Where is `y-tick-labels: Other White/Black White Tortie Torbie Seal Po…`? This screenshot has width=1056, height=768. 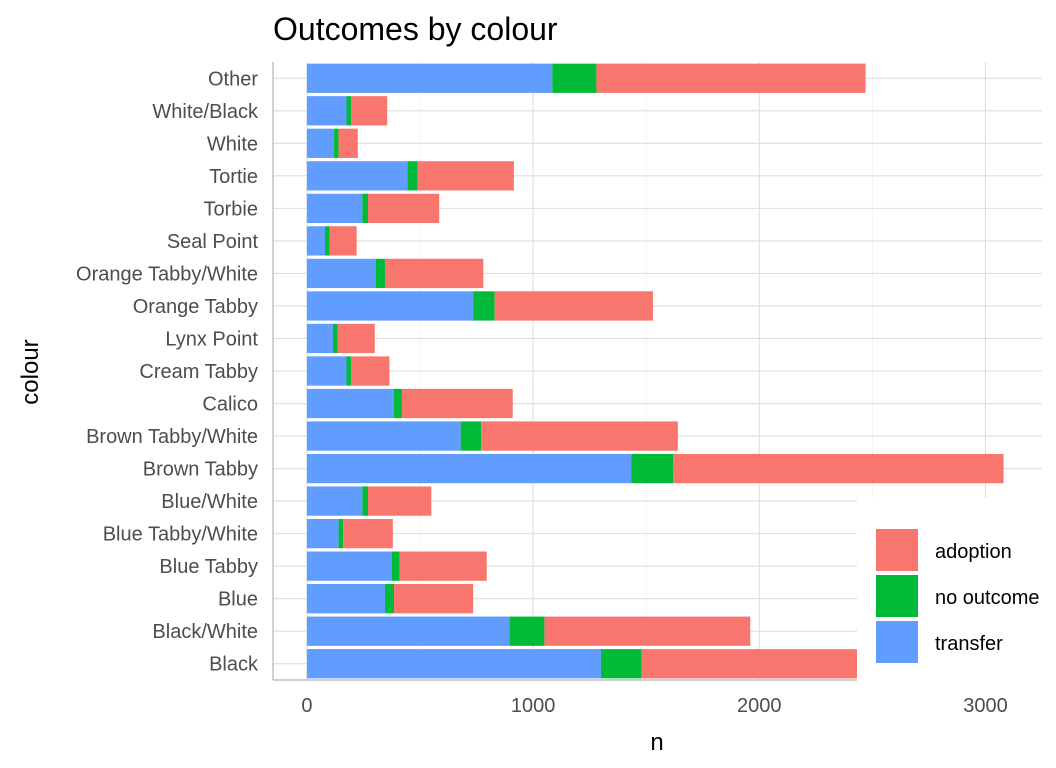
y-tick-labels: Other White/Black White Tortie Torbie Seal Po… is located at coordinates (167, 371).